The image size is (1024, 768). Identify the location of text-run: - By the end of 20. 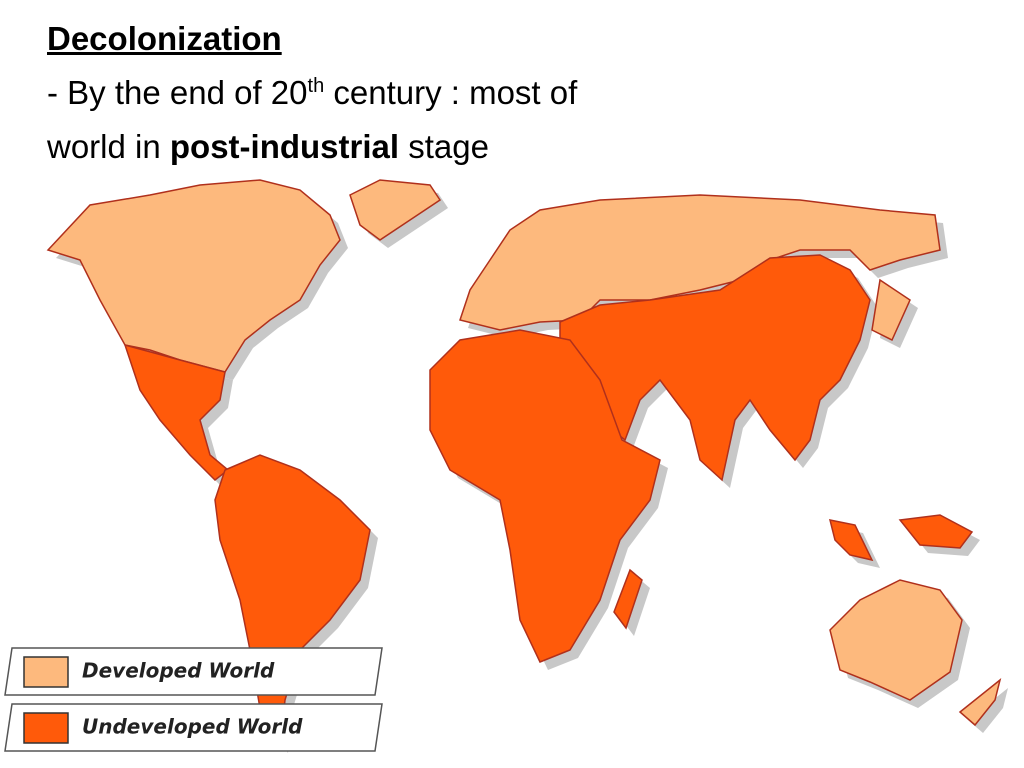
(177, 92).